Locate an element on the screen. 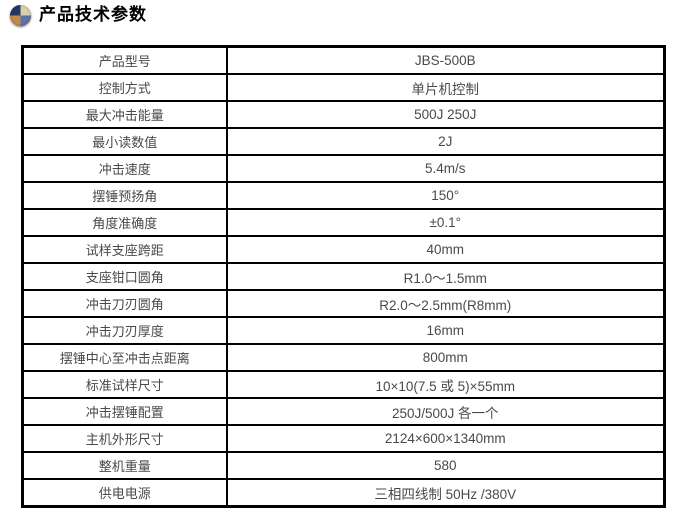 The width and height of the screenshot is (688, 525). table-row: 最小读数值 2J is located at coordinates (343, 141).